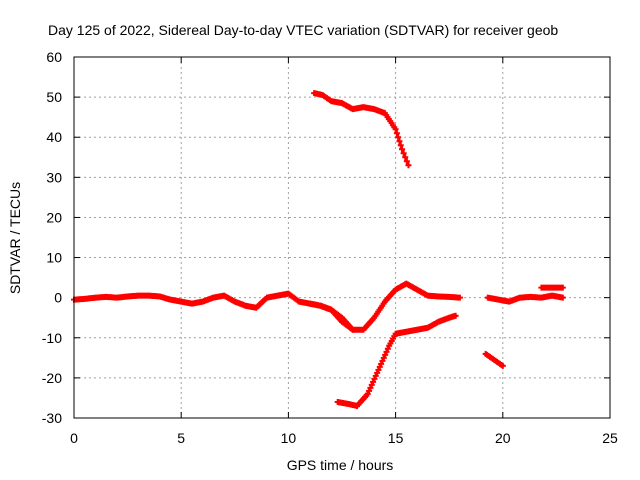 The width and height of the screenshot is (640, 480). Describe the element at coordinates (396, 360) in the screenshot. I see `series-arc-deep` at that location.